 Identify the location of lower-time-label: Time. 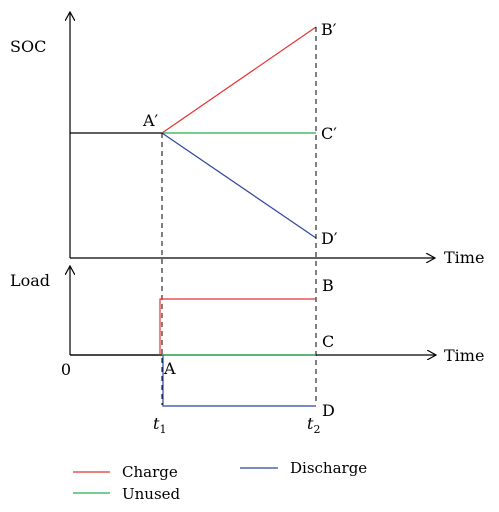
(464, 355).